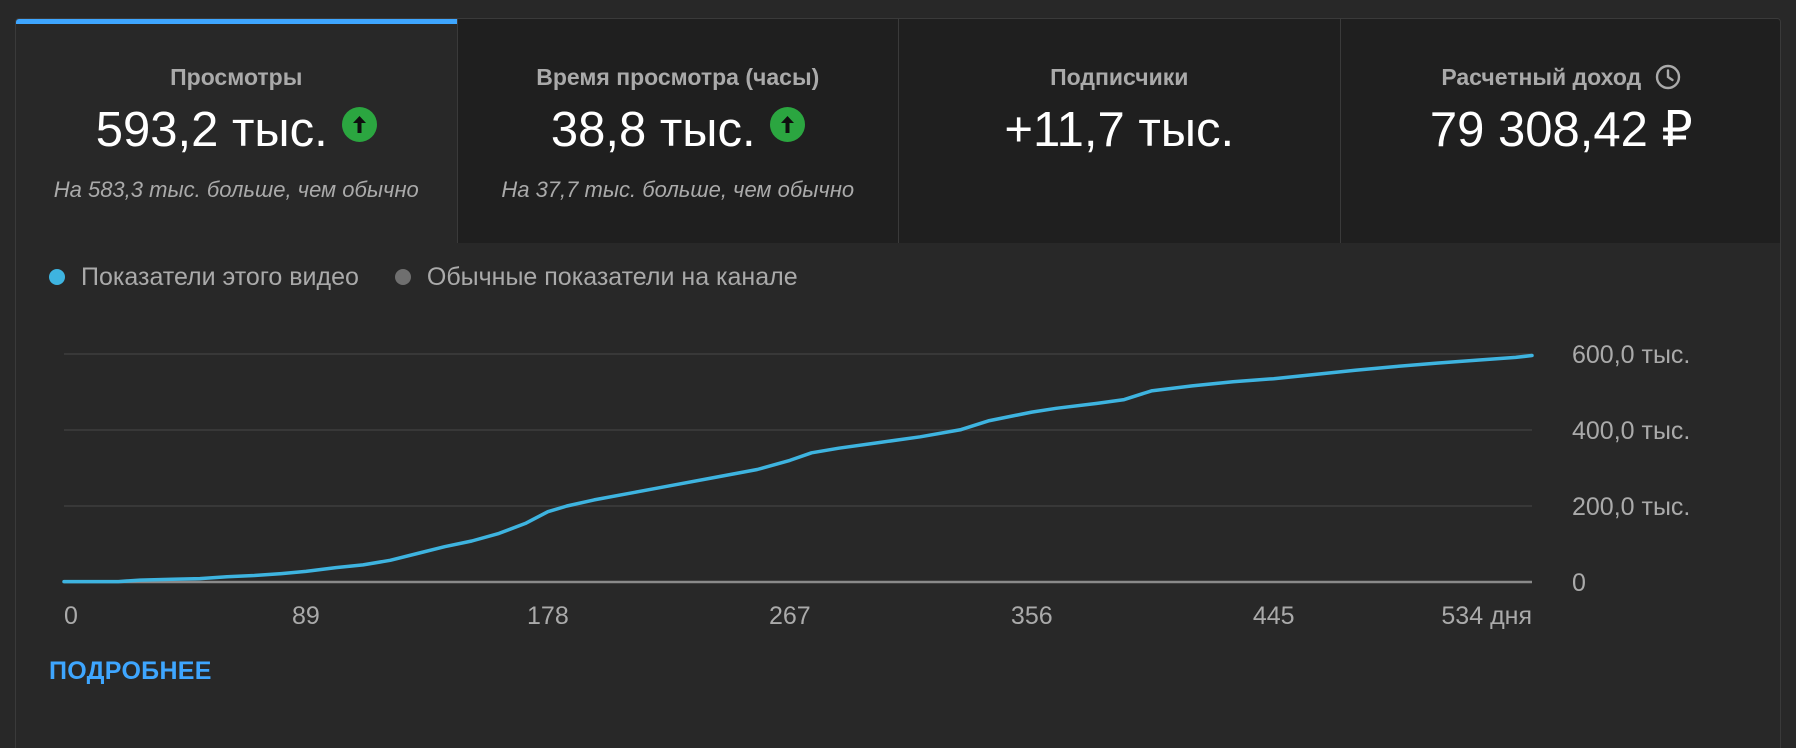 The image size is (1796, 748). What do you see at coordinates (306, 616) in the screenshot?
I see `x-tick-label: 89` at bounding box center [306, 616].